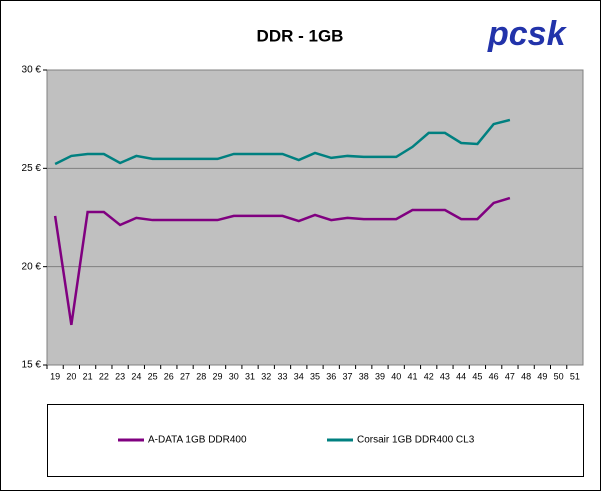 The width and height of the screenshot is (601, 491). What do you see at coordinates (136, 376) in the screenshot?
I see `x-tick-label: 24` at bounding box center [136, 376].